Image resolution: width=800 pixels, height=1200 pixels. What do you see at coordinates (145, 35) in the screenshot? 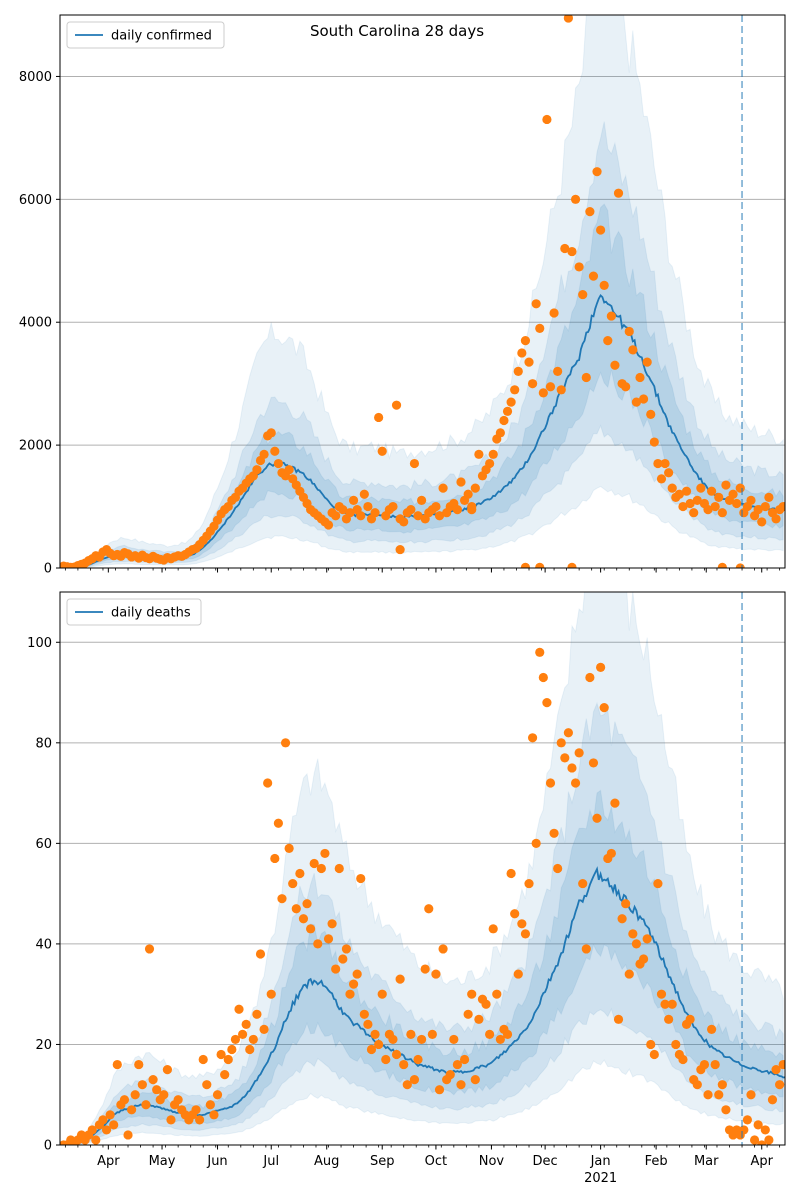
I see `legend: daily confirmed` at bounding box center [145, 35].